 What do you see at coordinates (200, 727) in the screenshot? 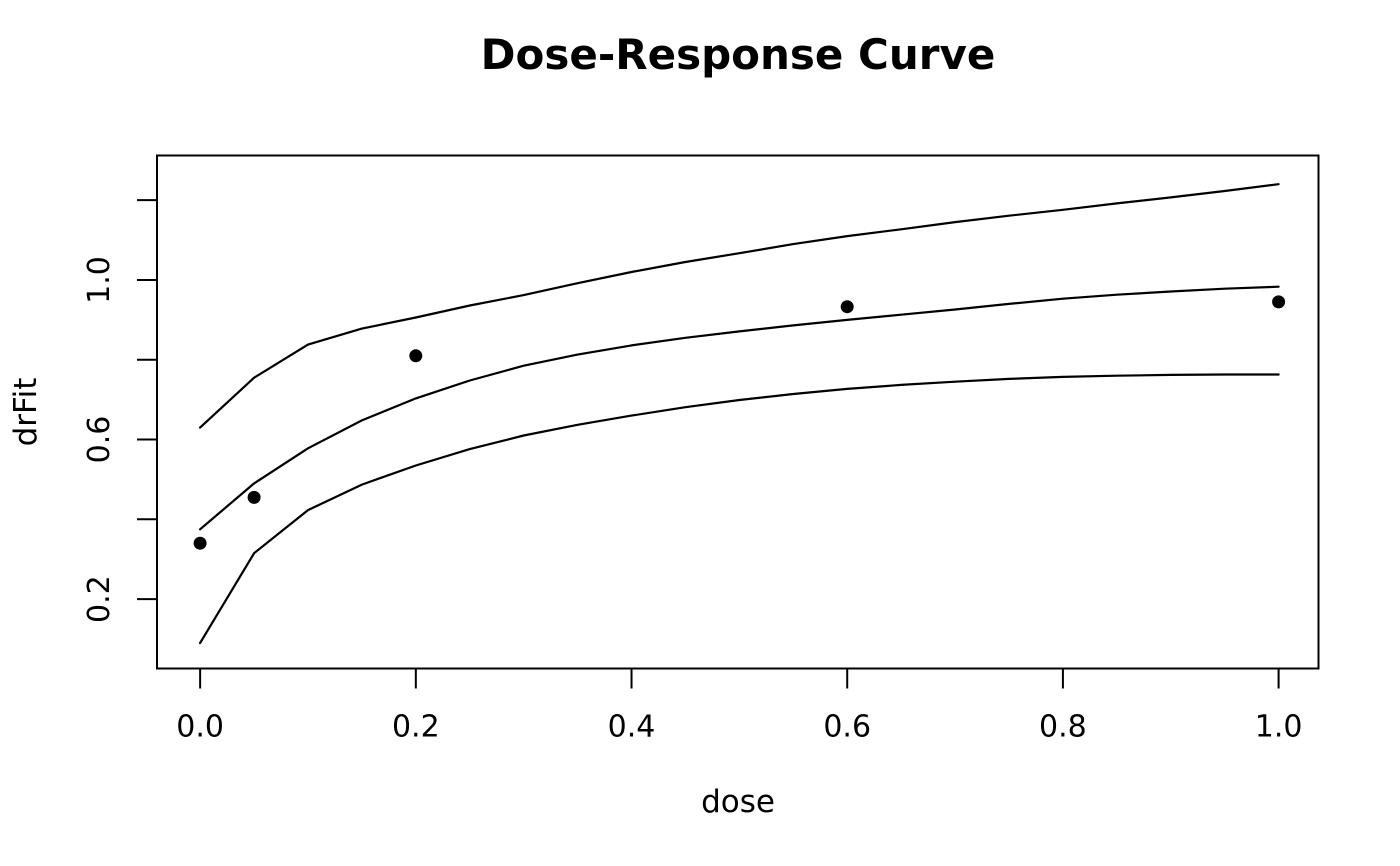
I see `x-tick-label: 0.0` at bounding box center [200, 727].